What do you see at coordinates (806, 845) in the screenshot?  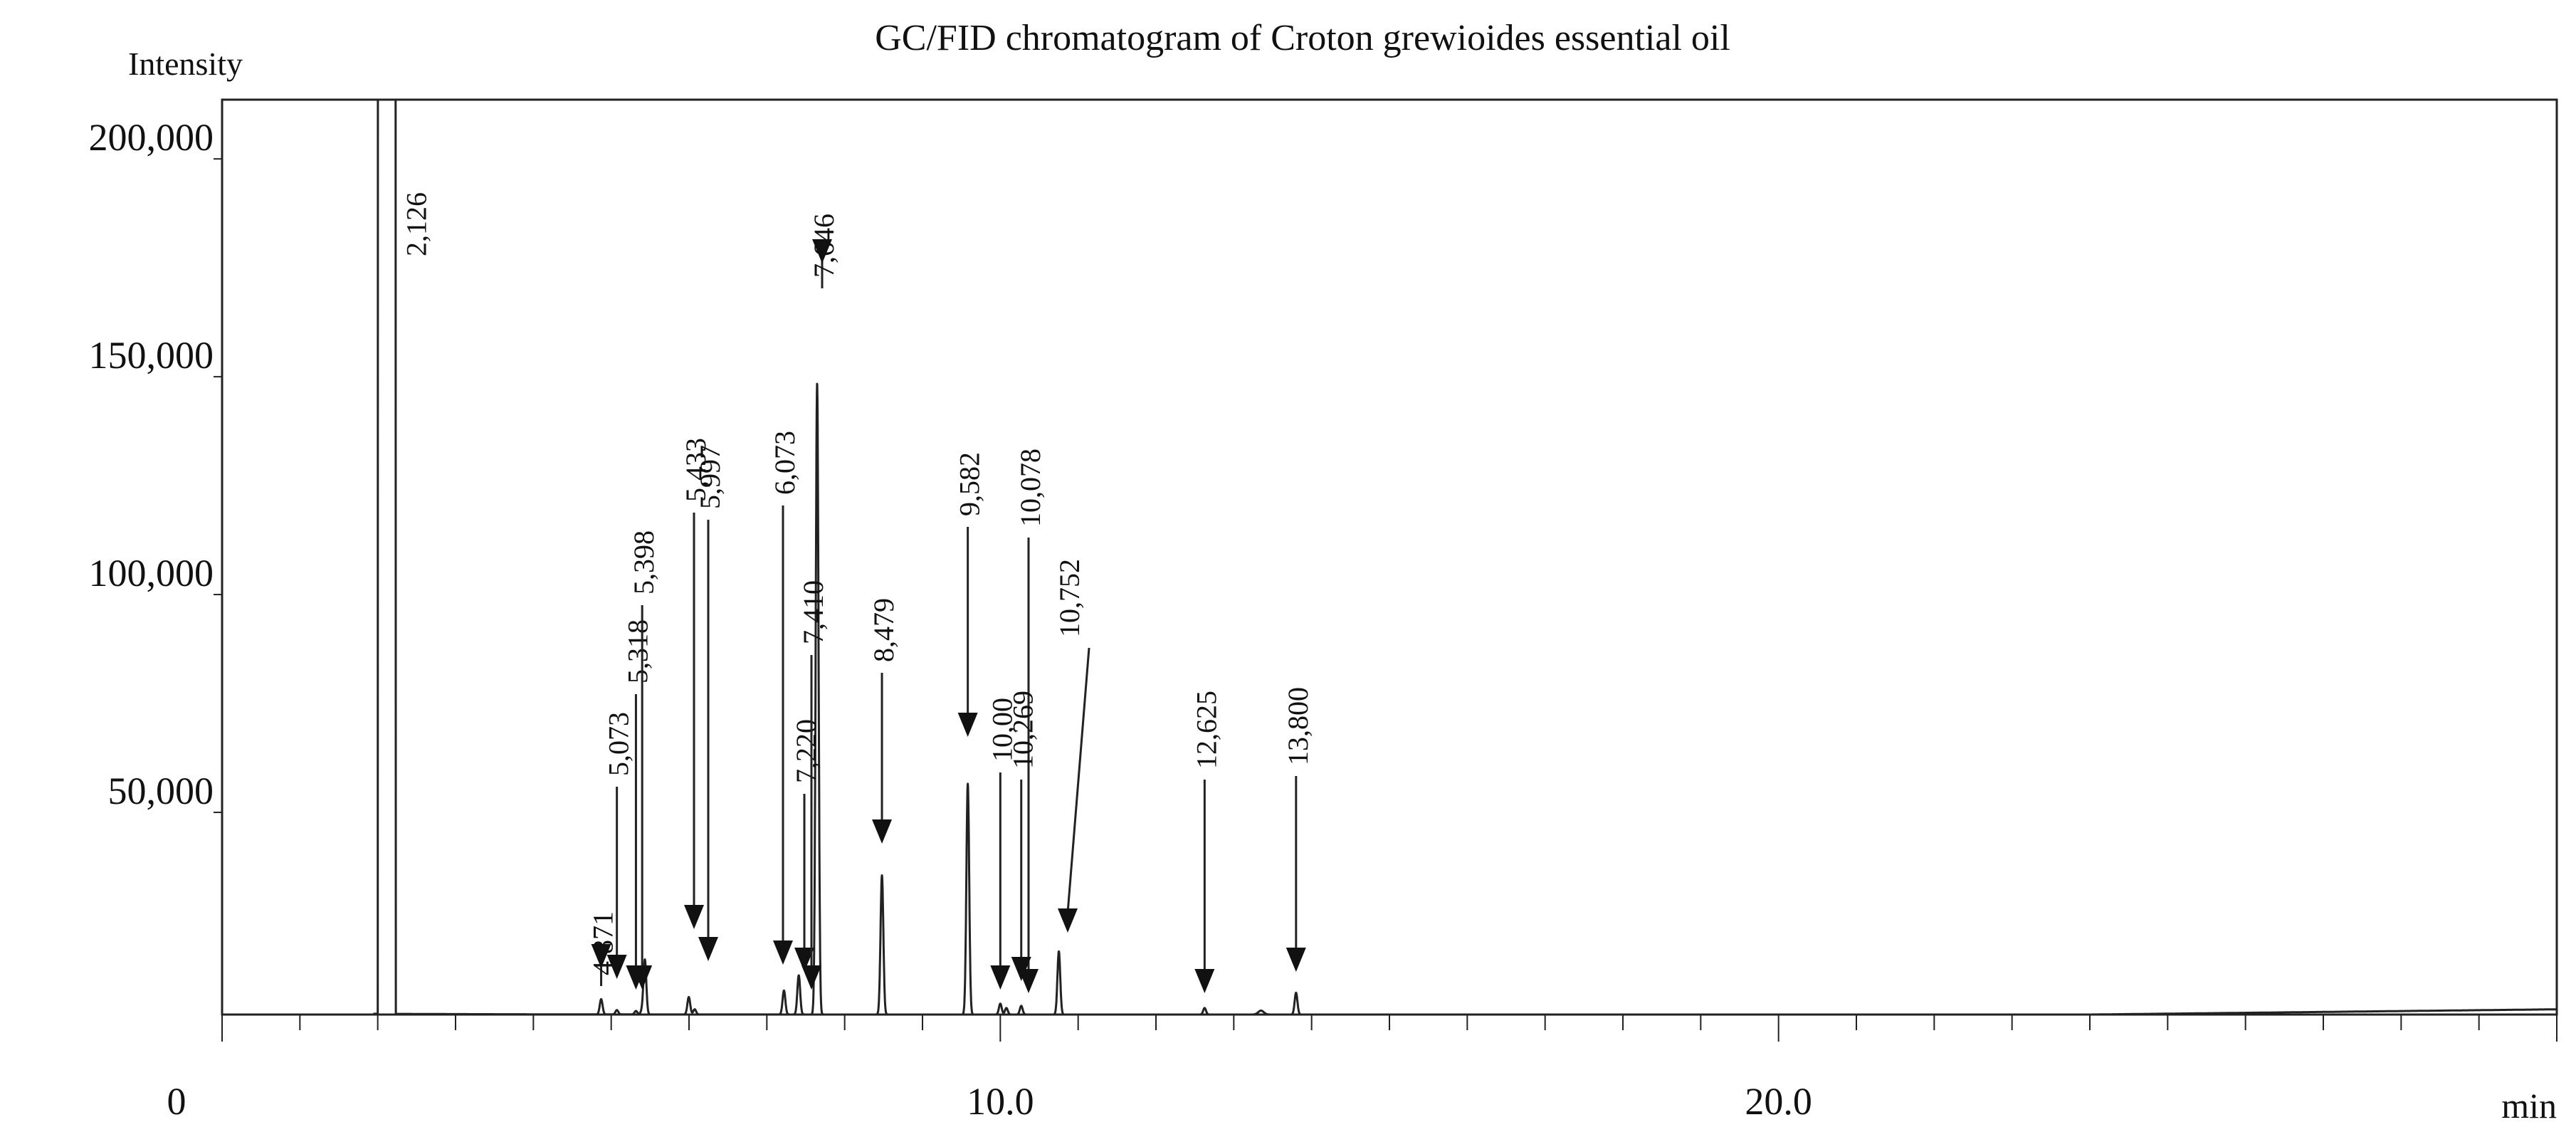 I see `peak-annotation: 7,220` at bounding box center [806, 845].